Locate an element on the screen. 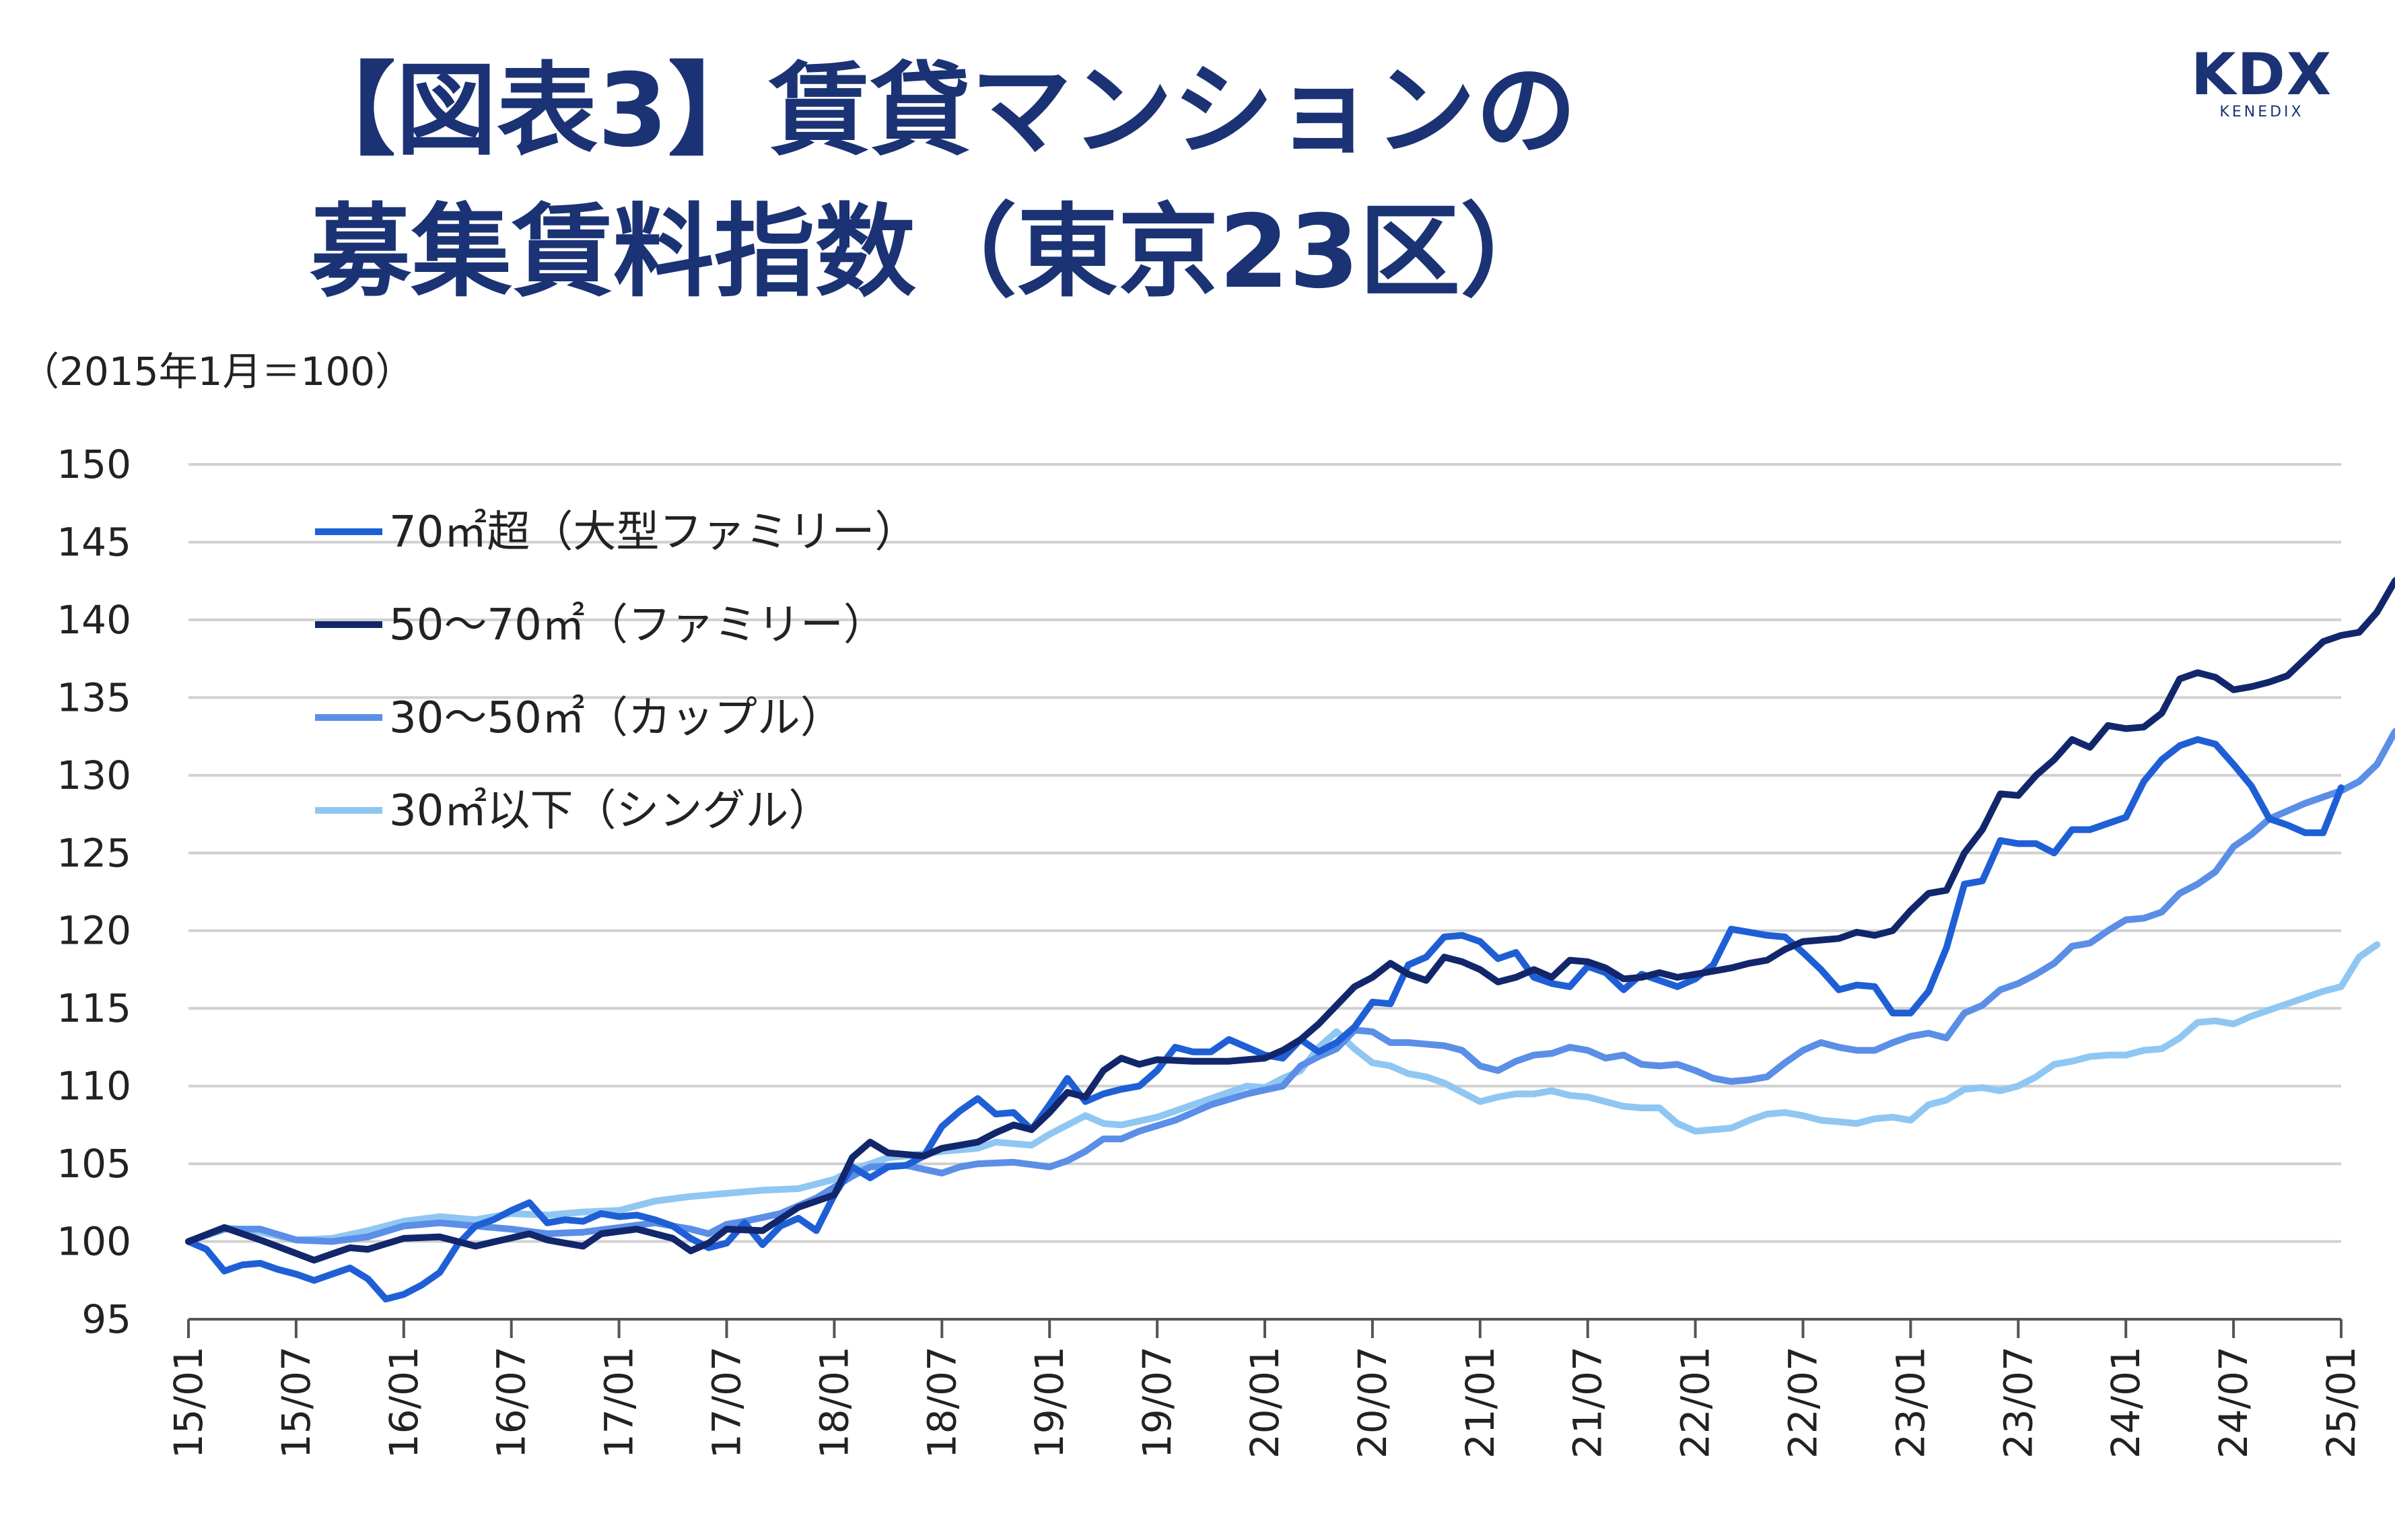 The height and width of the screenshot is (1540, 2395). logo-sub-text: KENEDIX is located at coordinates (2261, 112).